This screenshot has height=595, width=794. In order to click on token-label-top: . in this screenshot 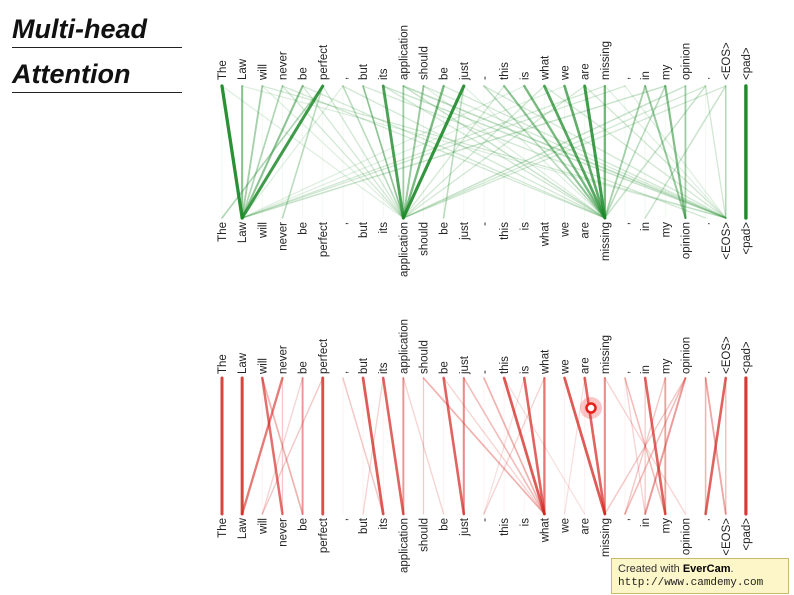, I will do `click(707, 372)`.